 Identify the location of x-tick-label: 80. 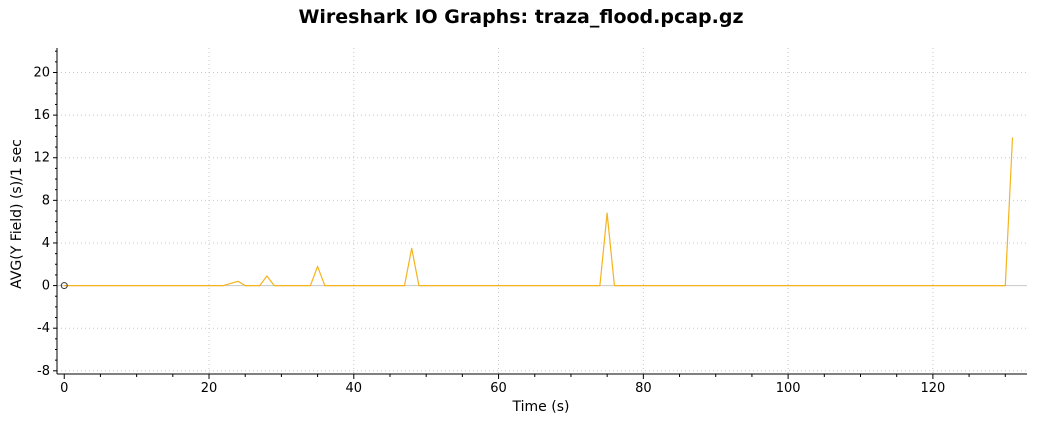
(643, 388).